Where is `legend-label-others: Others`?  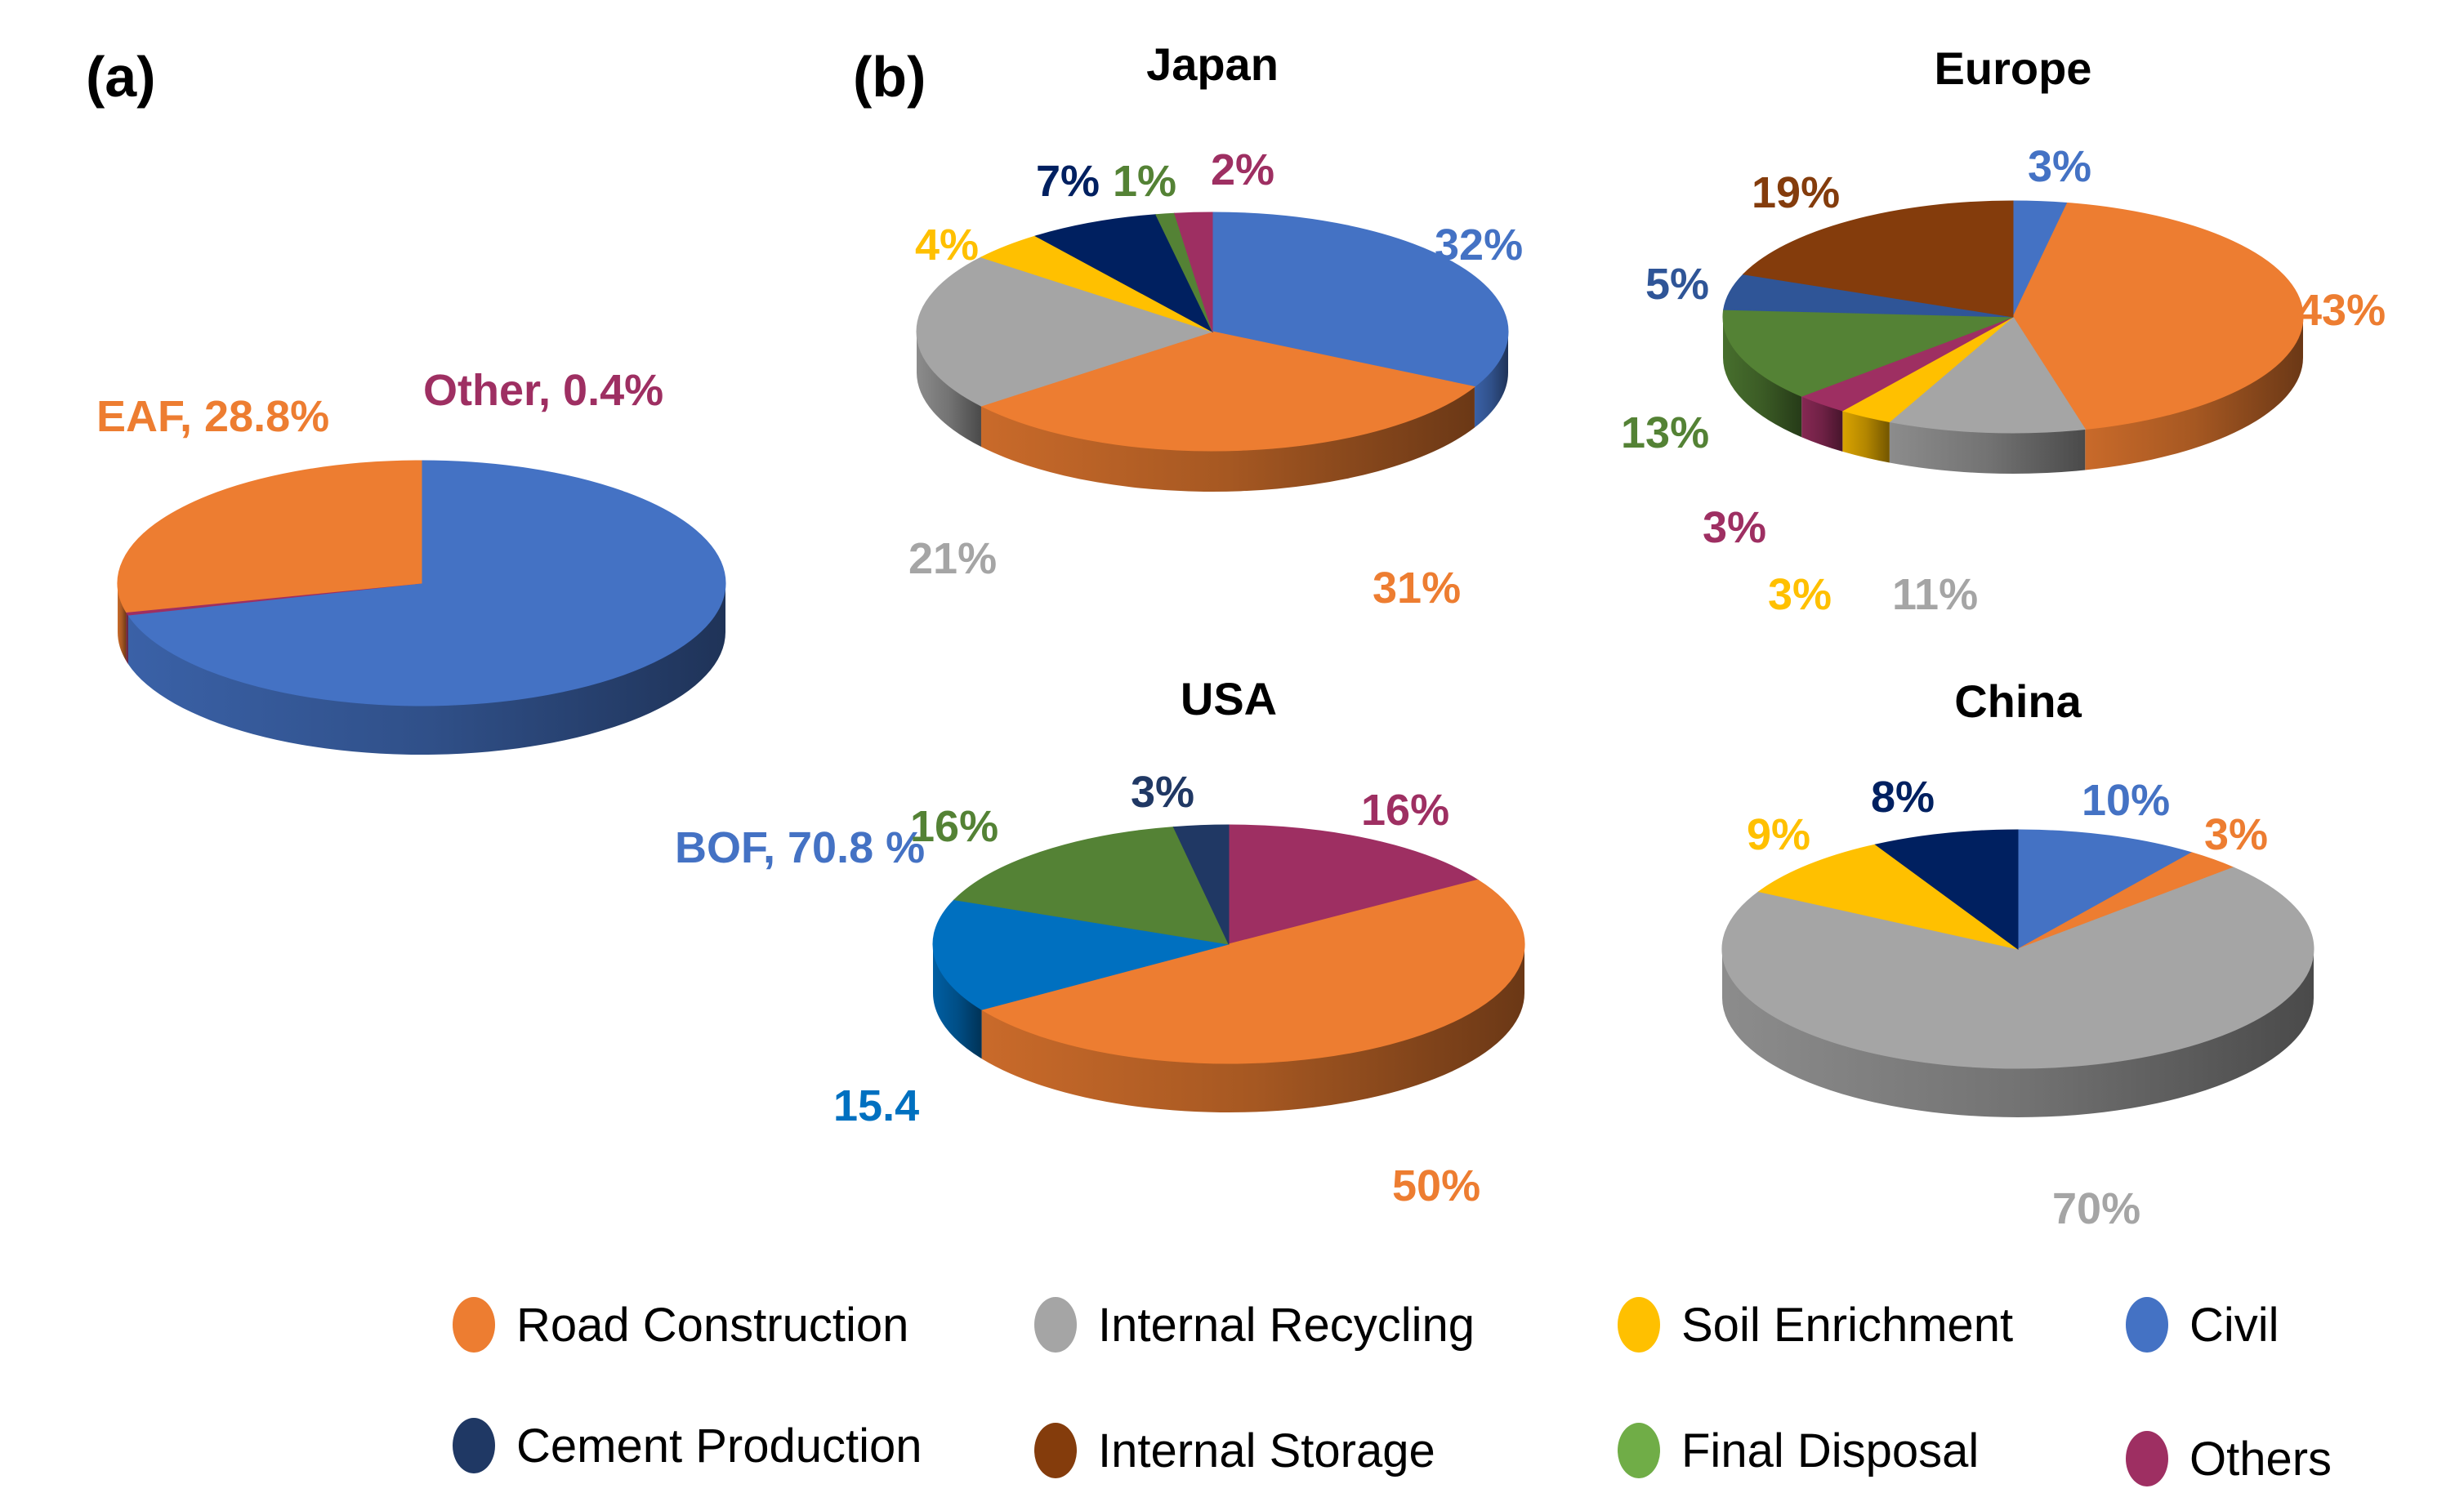
legend-label-others: Others is located at coordinates (2260, 1459).